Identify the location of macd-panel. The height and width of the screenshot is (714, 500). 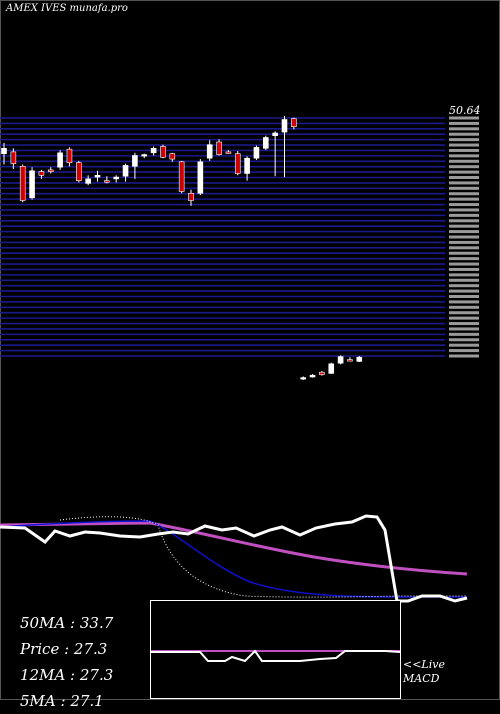
(275, 649).